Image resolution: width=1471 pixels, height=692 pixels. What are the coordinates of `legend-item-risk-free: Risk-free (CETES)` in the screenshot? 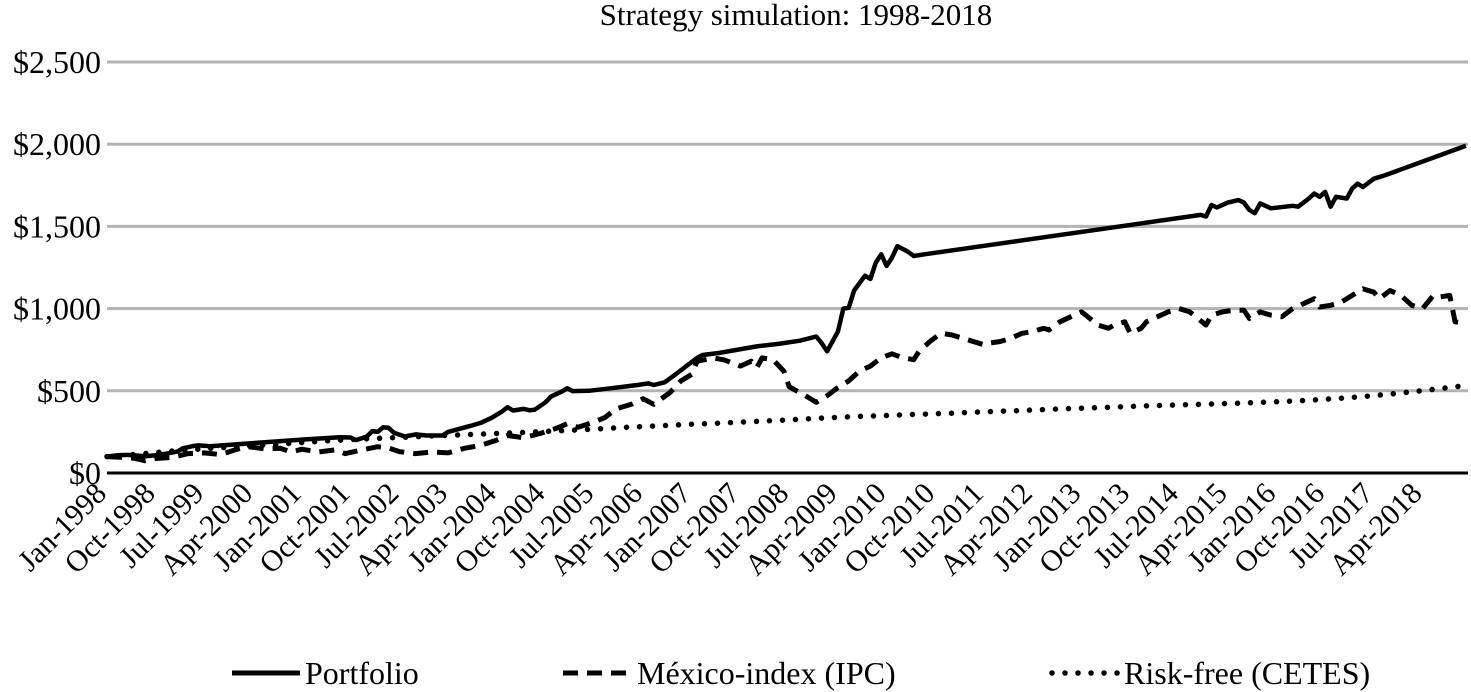 It's located at (1209, 673).